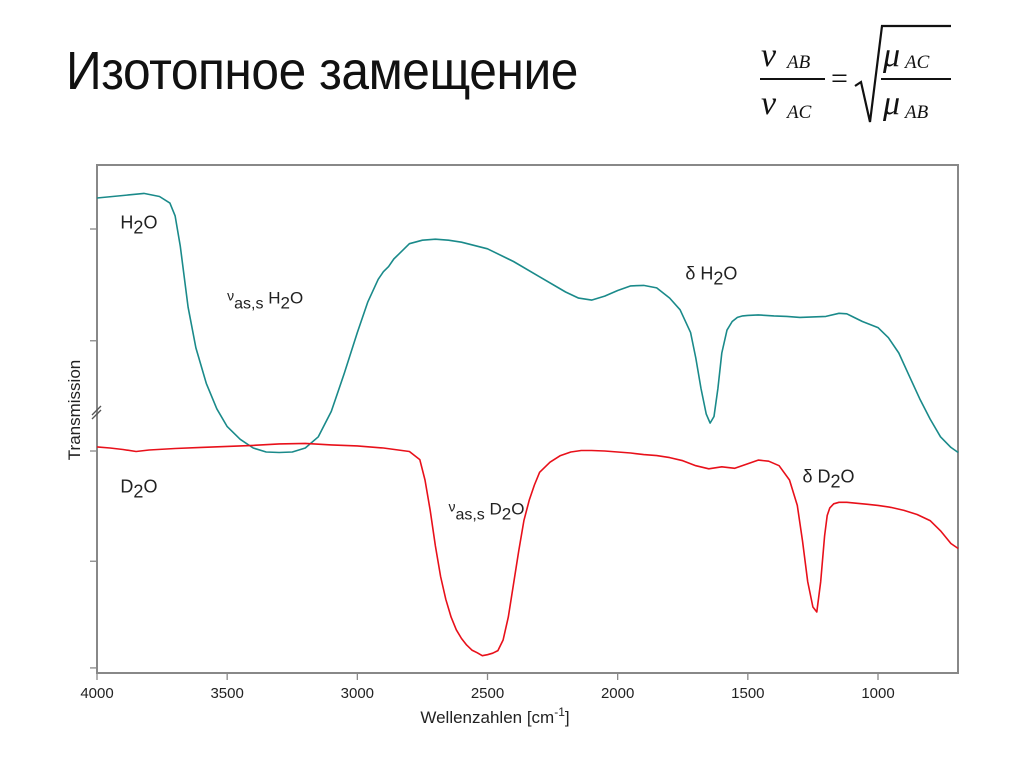 This screenshot has height=767, width=1024. I want to click on mu-ac-subscript: AC, so click(916, 62).